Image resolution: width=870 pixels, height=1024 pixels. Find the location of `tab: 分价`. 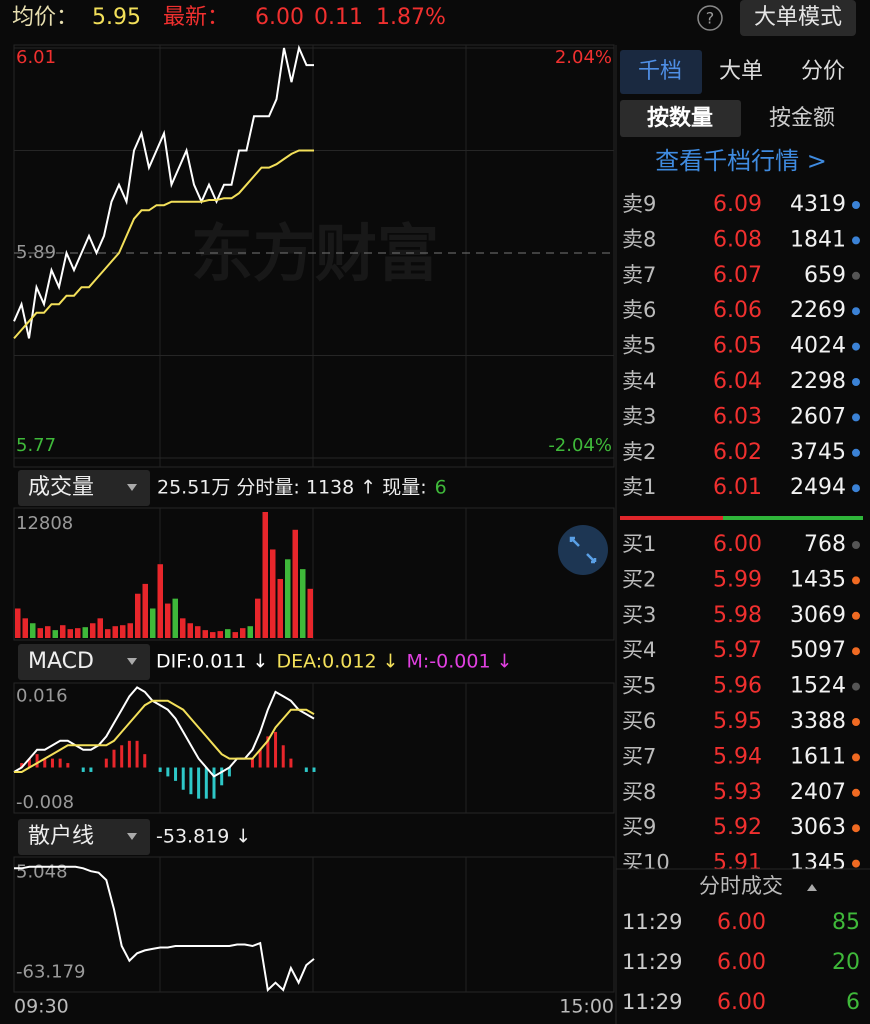

tab: 分价 is located at coordinates (823, 71).